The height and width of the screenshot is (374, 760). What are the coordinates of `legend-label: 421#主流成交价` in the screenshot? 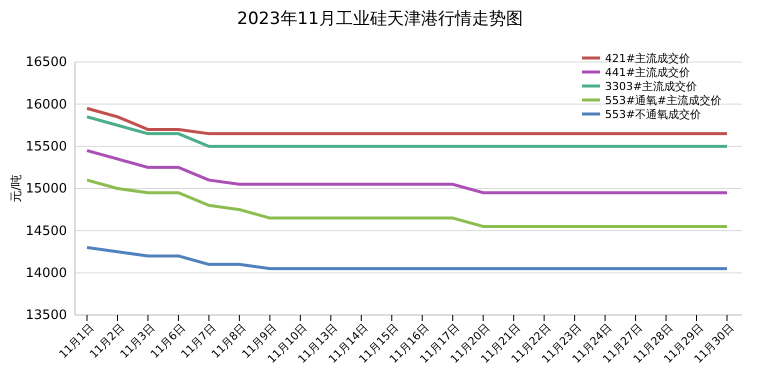 It's located at (647, 58).